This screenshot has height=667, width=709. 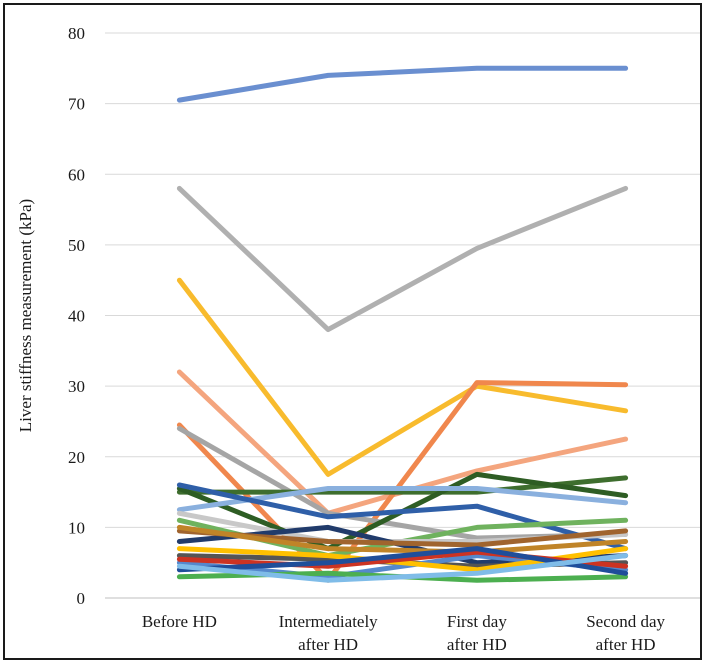 I want to click on y-tick-label: 80, so click(x=76, y=33).